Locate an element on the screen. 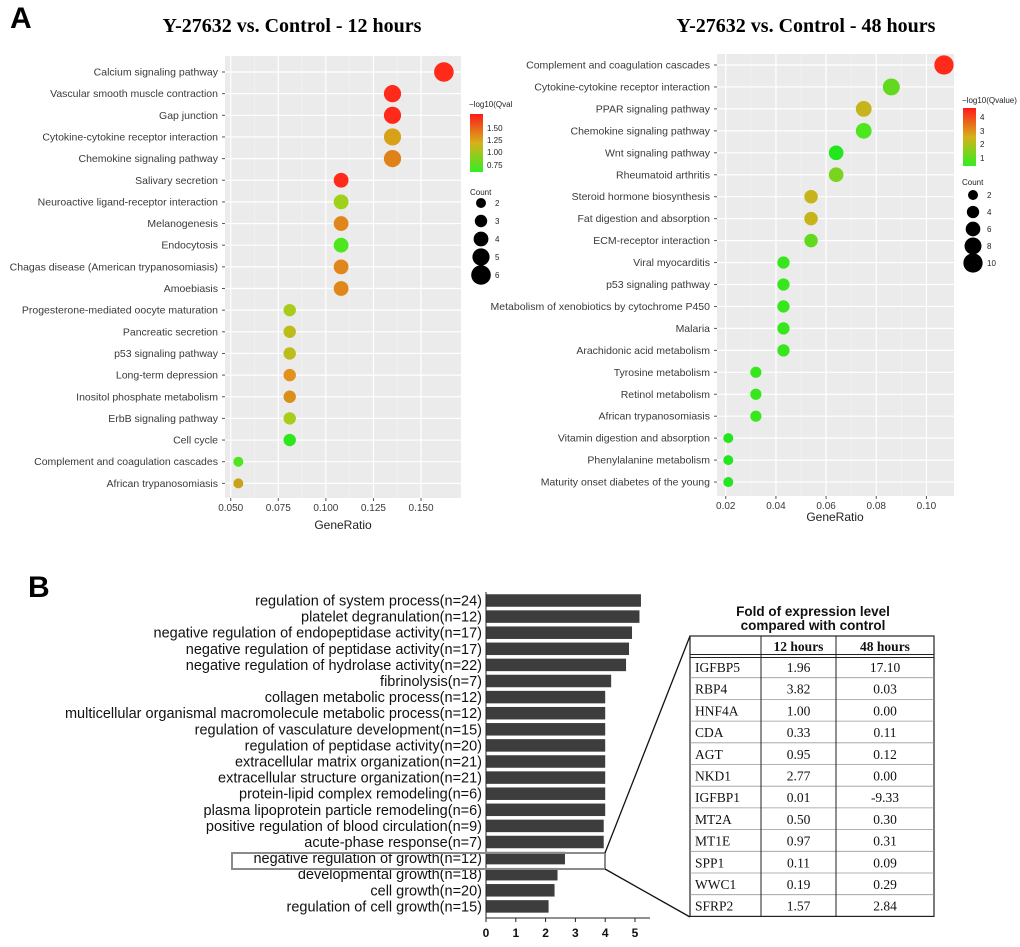 The width and height of the screenshot is (1020, 947). color-legend-ticks: 1.50 1.25 1.00 0.75 is located at coordinates (495, 147).